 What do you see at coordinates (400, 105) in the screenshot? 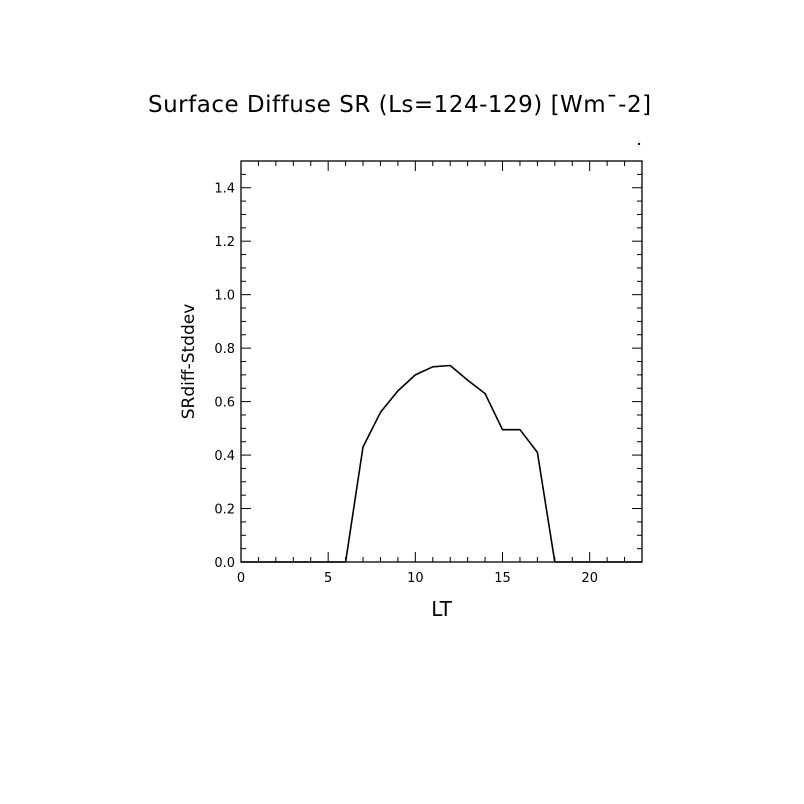
I see `chart-title: Surface Diffuse SR (Ls=124-129) [Wm¯-2]` at bounding box center [400, 105].